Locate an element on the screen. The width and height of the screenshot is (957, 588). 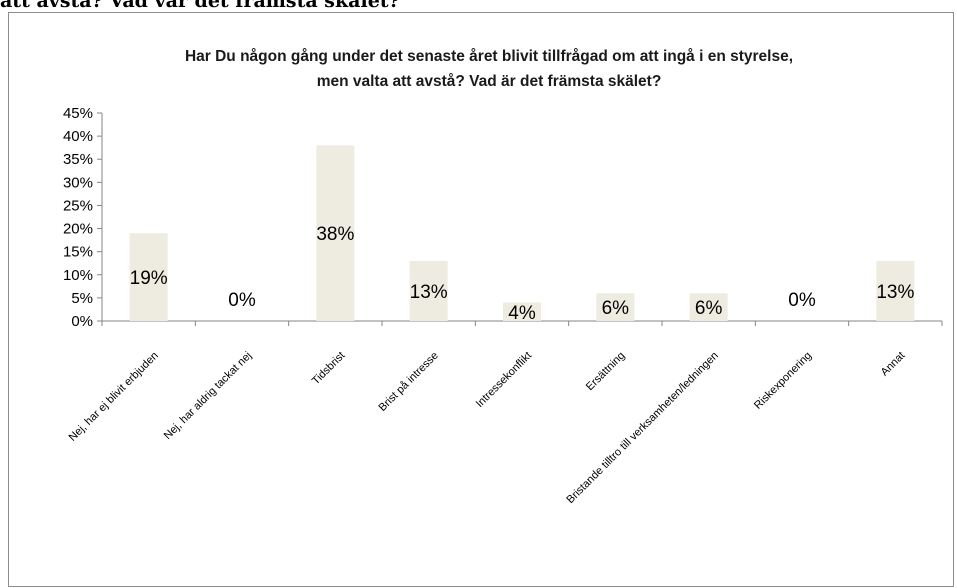
category-label: Annat is located at coordinates (893, 364).